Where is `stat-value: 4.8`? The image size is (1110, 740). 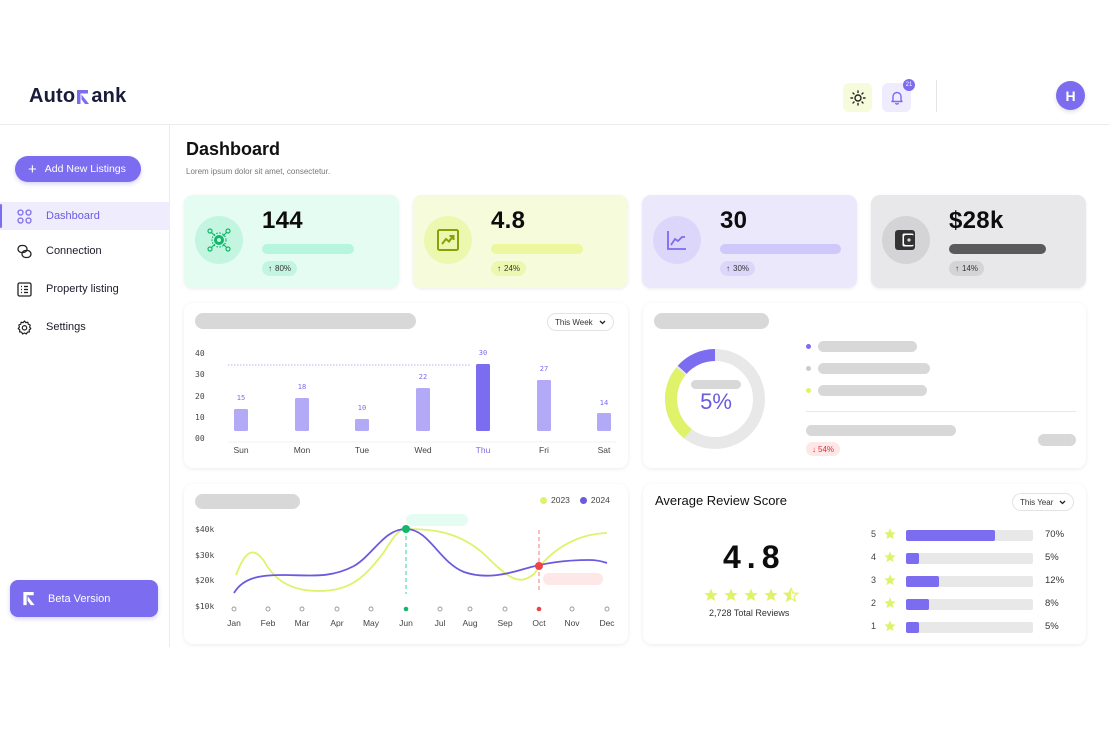
stat-value: 4.8 is located at coordinates (508, 220).